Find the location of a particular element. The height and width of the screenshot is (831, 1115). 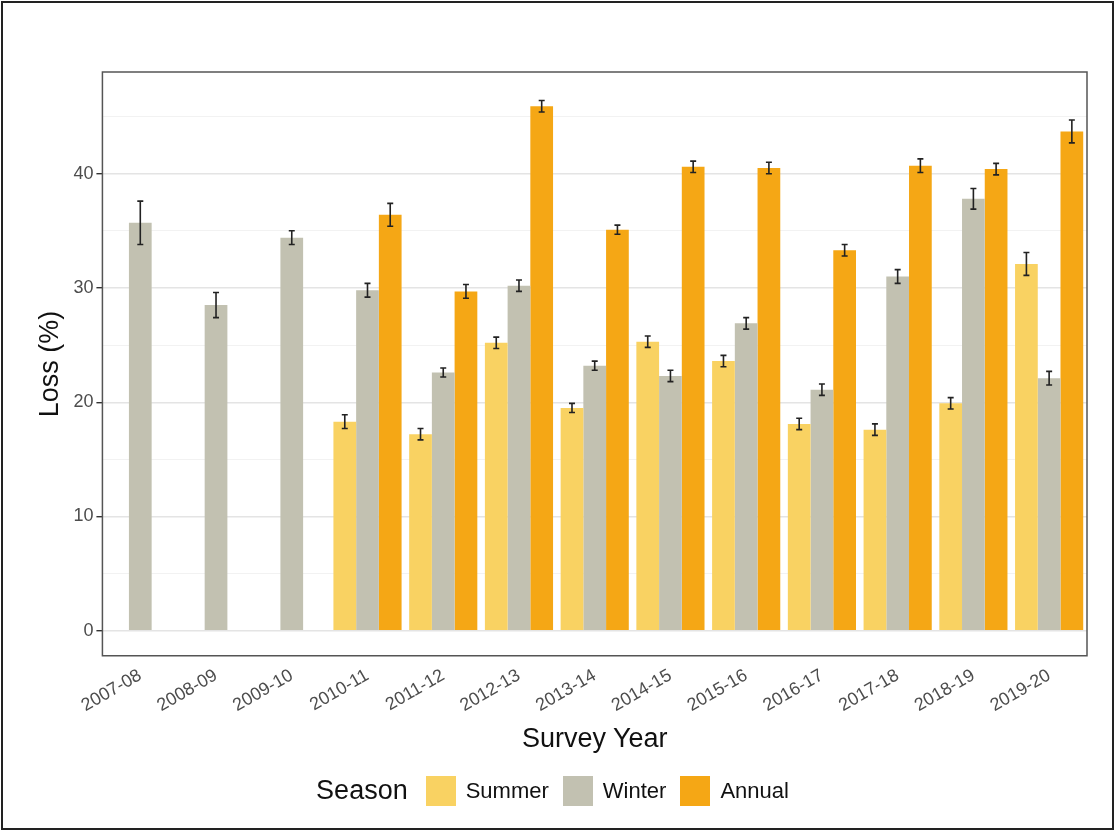

y-tick-label: 40 is located at coordinates (83, 172).